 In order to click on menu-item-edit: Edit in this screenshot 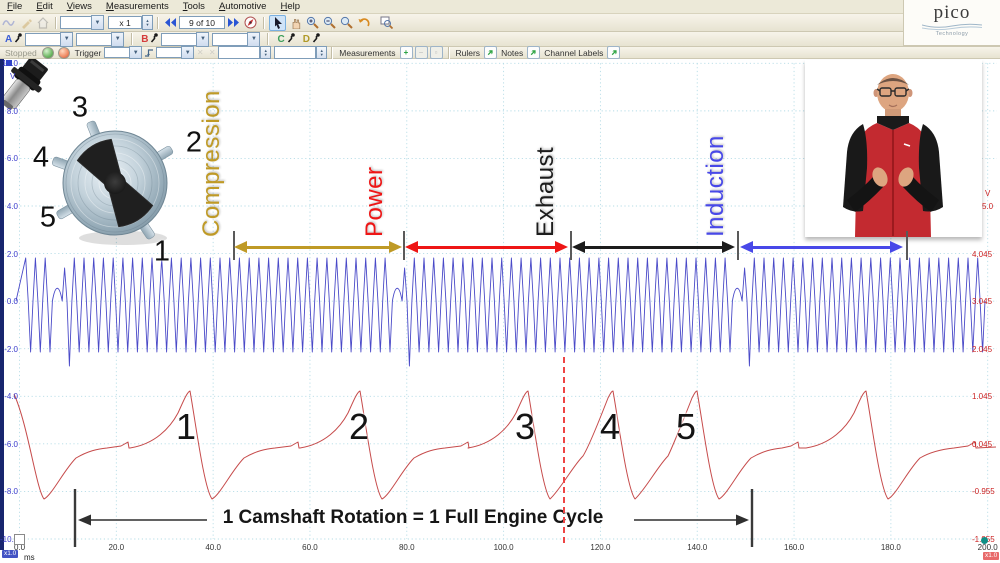, I will do `click(44, 6)`.